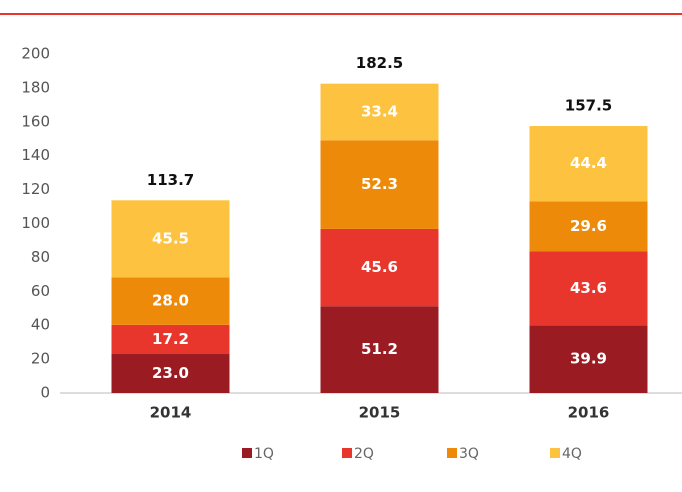 This screenshot has height=492, width=682. I want to click on value-label: 51.2, so click(379, 349).